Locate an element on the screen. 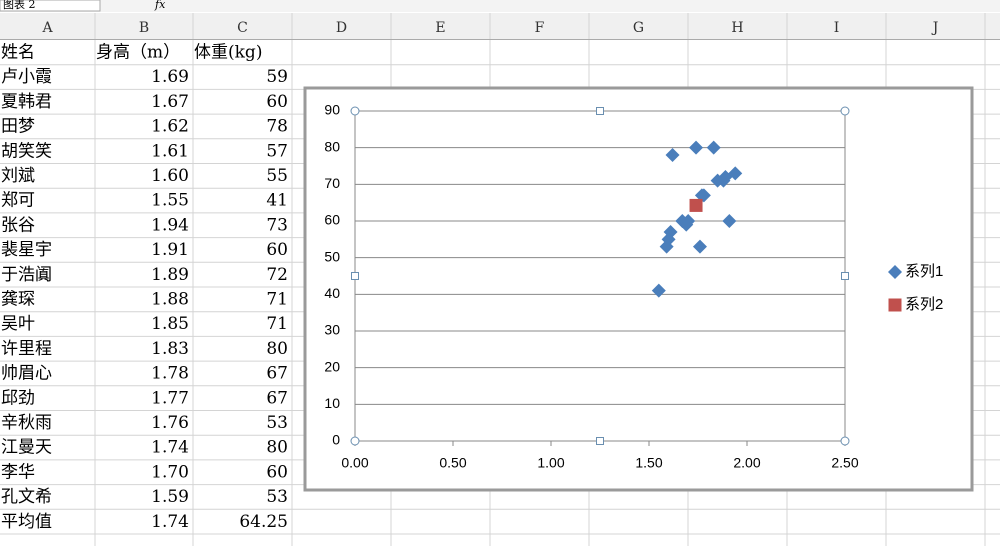  number-cell: 1.83 is located at coordinates (170, 349).